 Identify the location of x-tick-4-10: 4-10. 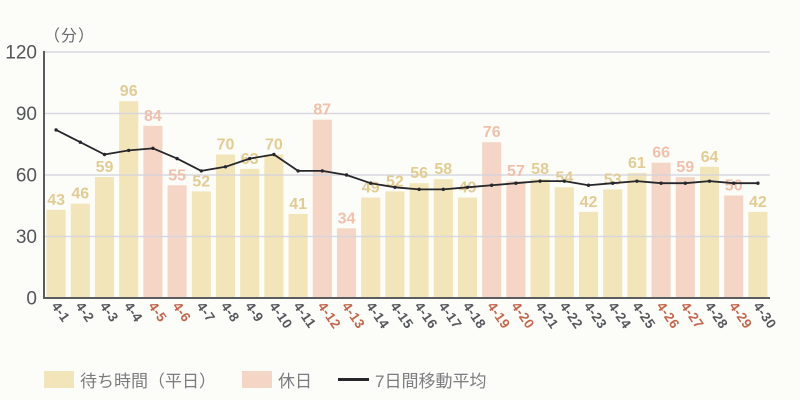
(280, 315).